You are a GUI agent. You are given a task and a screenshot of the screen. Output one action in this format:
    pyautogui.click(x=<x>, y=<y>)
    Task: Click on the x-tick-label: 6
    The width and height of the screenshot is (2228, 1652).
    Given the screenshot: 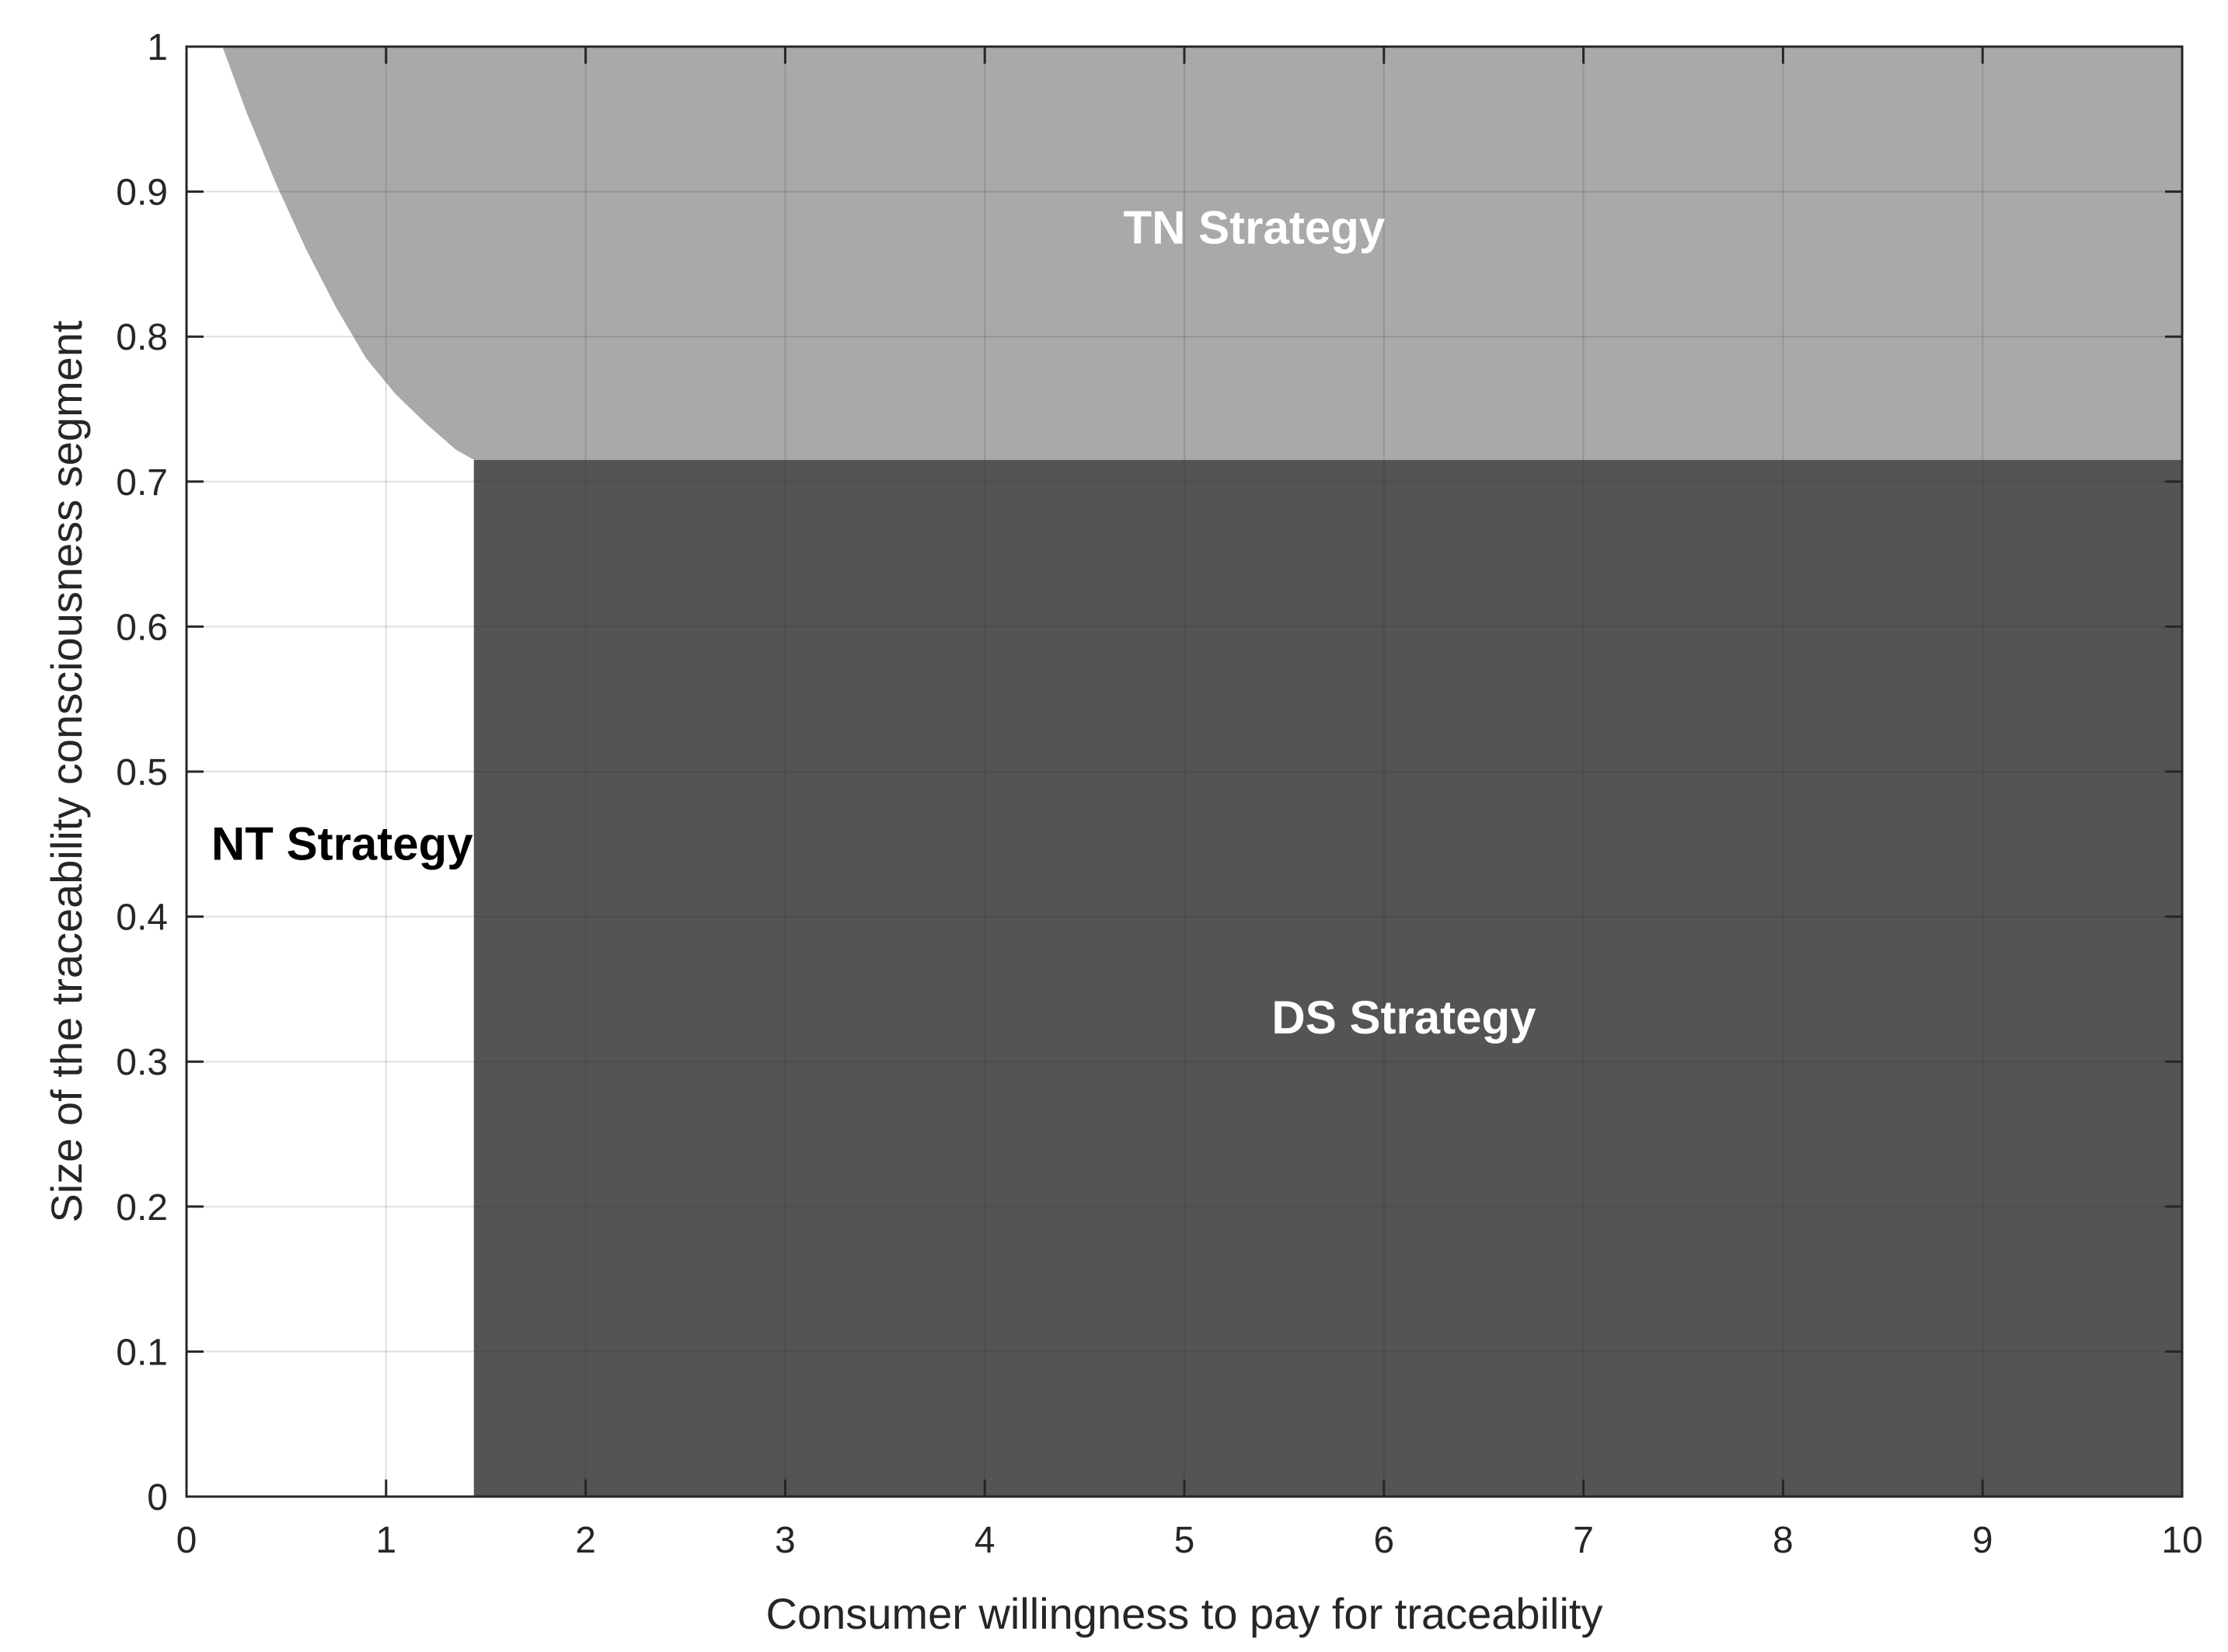 What is the action you would take?
    pyautogui.click(x=1383, y=1540)
    